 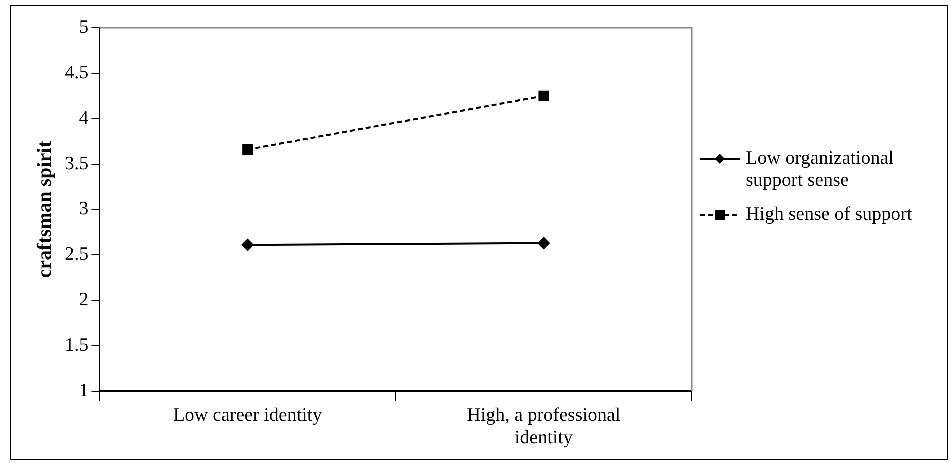 I want to click on y-tick-label: 2, so click(x=84, y=300).